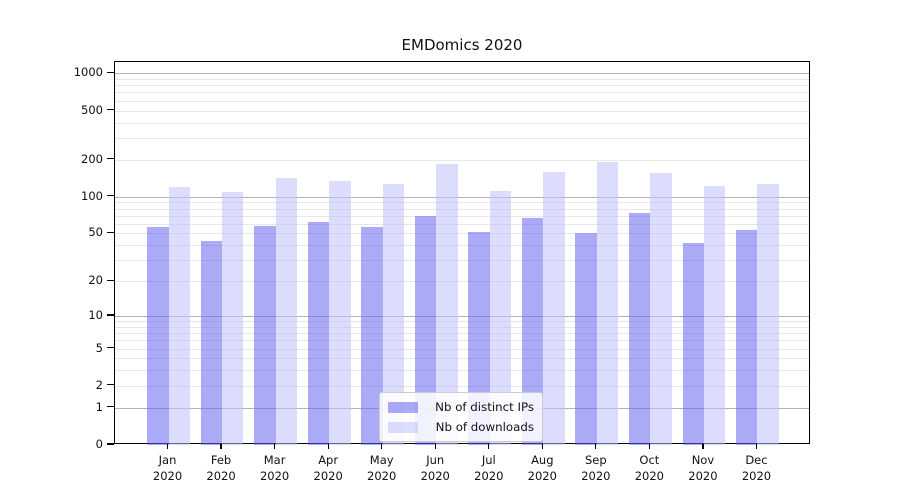 The height and width of the screenshot is (500, 900). Describe the element at coordinates (447, 304) in the screenshot. I see `bar-downloads-jun` at that location.